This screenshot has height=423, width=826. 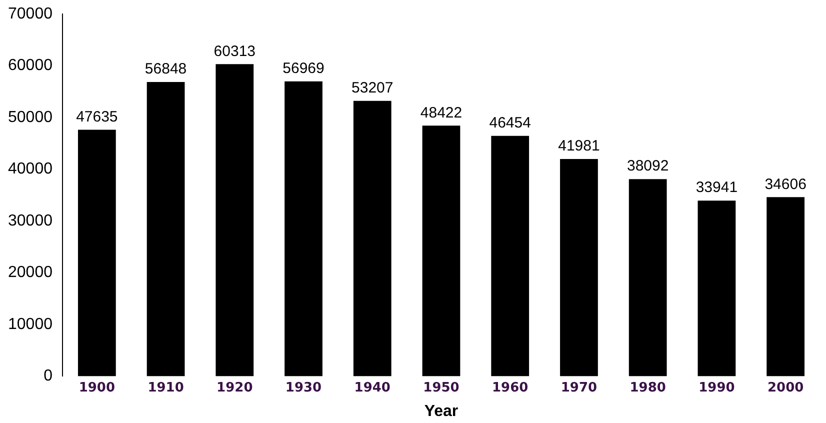 I want to click on y-tick-label: 20000, so click(x=30, y=273).